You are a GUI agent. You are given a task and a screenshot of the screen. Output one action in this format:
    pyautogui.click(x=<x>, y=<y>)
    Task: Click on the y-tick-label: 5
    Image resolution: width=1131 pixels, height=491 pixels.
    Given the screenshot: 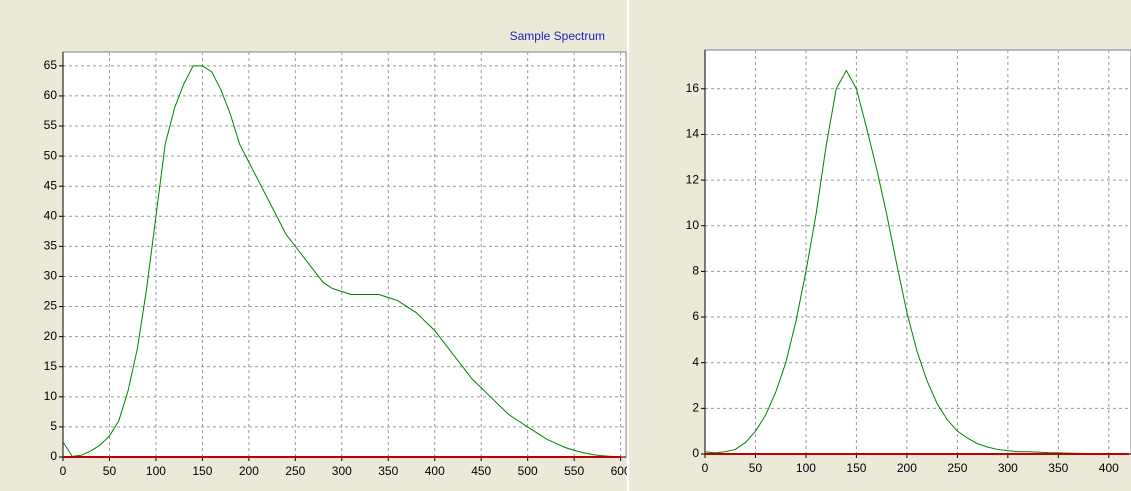 What is the action you would take?
    pyautogui.click(x=53, y=426)
    